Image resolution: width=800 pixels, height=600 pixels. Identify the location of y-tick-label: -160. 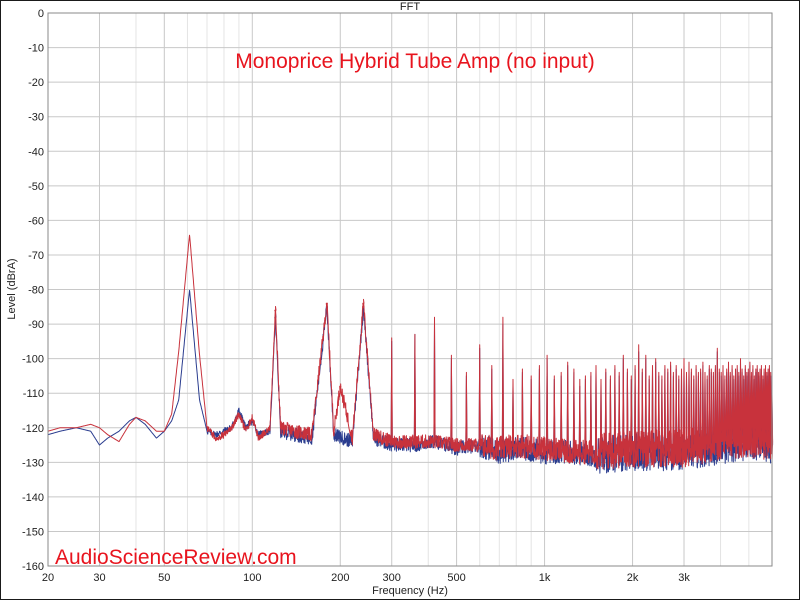
(33, 567).